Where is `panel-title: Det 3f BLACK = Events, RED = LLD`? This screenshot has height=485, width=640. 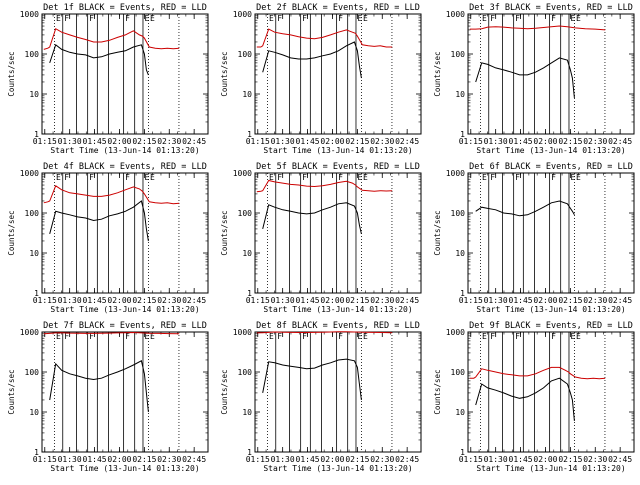 panel-title: Det 3f BLACK = Events, RED = LLD is located at coordinates (551, 8).